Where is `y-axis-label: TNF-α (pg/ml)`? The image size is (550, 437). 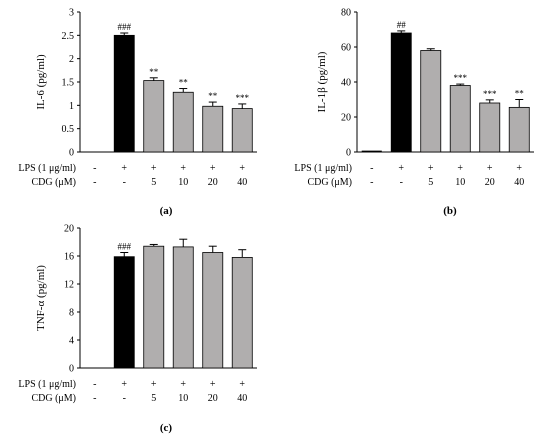 y-axis-label: TNF-α (pg/ml) is located at coordinates (41, 298).